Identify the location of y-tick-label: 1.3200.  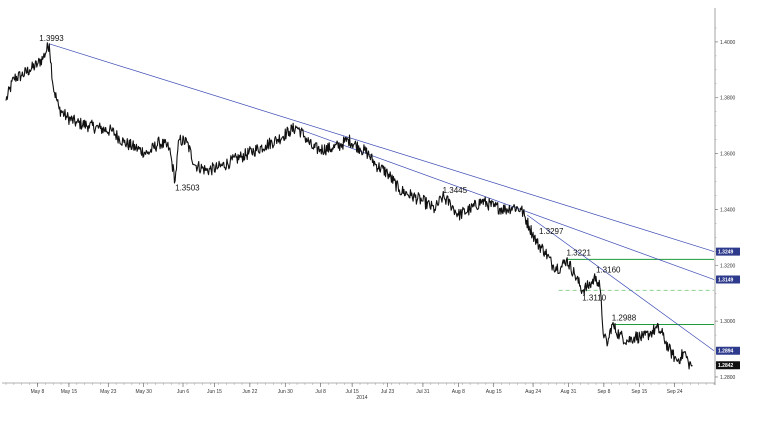
(728, 266).